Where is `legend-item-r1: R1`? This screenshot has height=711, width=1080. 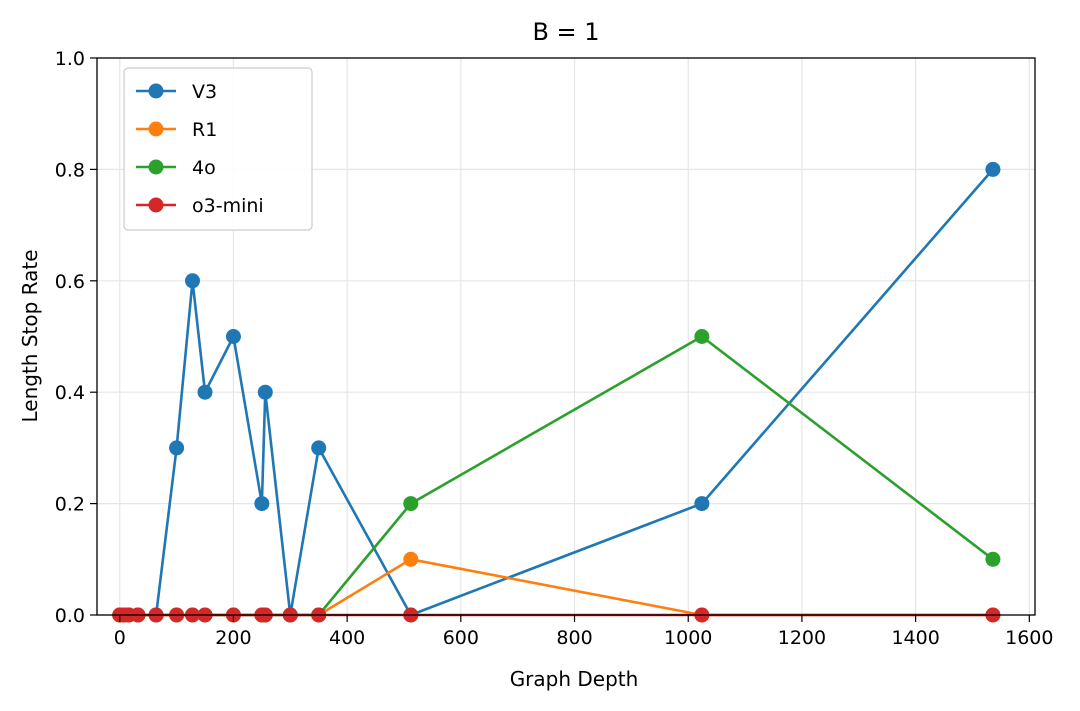
legend-item-r1: R1 is located at coordinates (176, 130).